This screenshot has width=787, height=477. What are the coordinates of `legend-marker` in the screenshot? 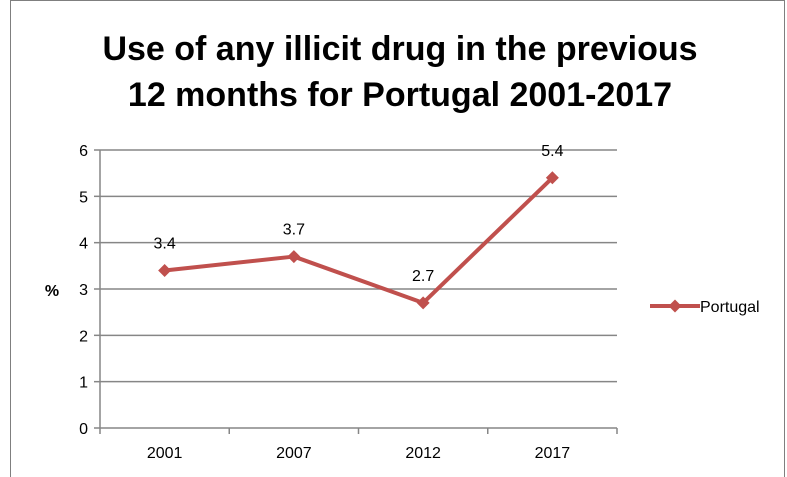 It's located at (675, 306).